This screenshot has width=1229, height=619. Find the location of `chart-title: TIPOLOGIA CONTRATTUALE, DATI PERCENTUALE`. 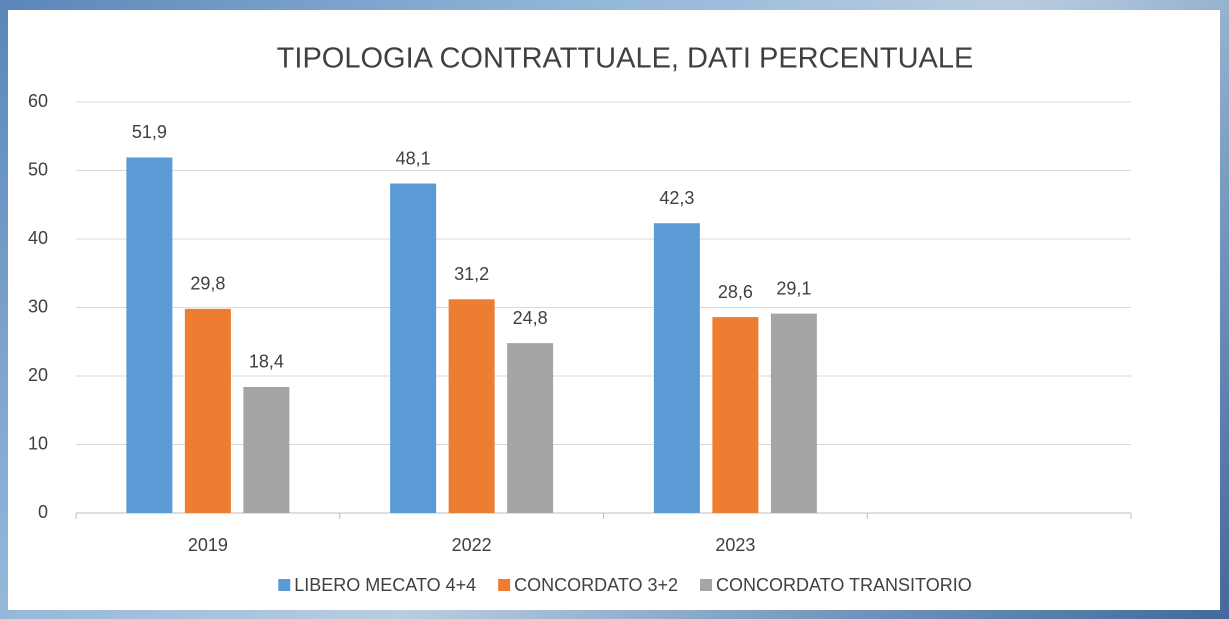

chart-title: TIPOLOGIA CONTRATTUALE, DATI PERCENTUALE is located at coordinates (625, 59).